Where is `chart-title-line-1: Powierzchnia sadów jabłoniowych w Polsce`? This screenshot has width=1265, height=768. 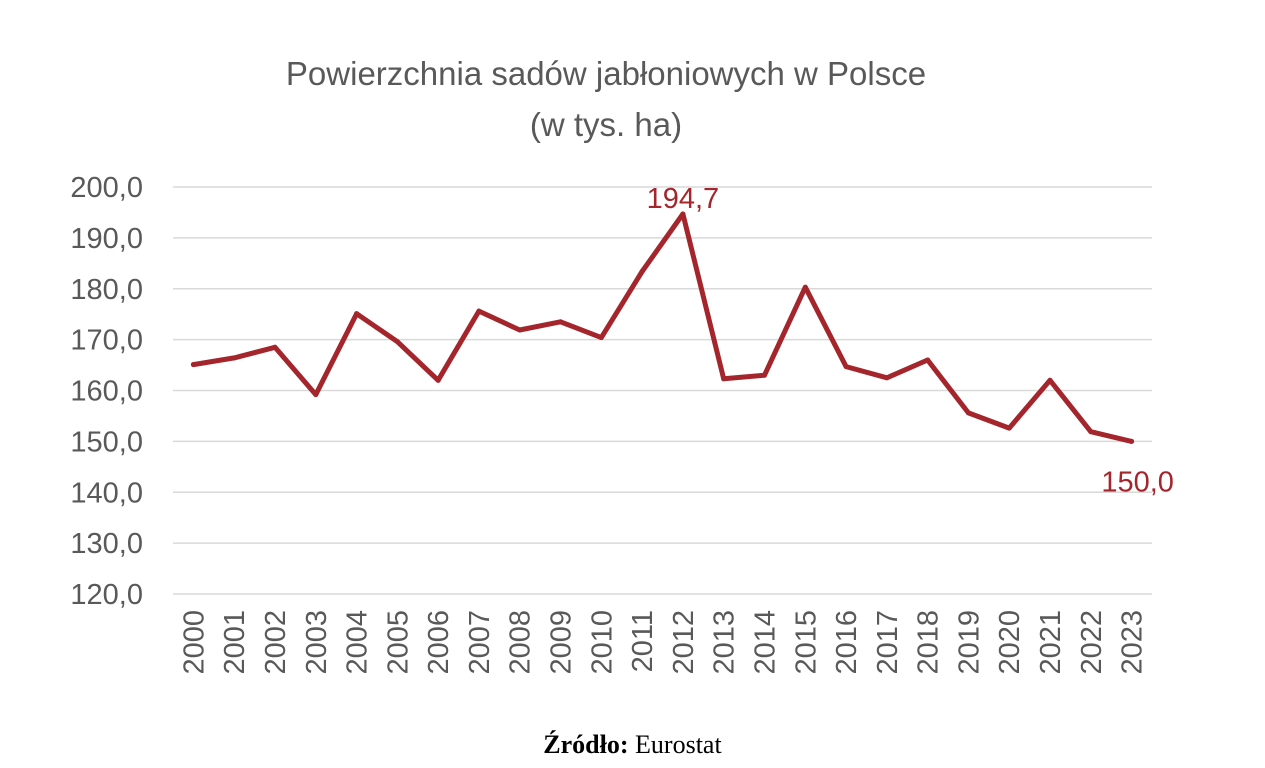
chart-title-line-1: Powierzchnia sadów jabłoniowych w Polsce is located at coordinates (606, 73).